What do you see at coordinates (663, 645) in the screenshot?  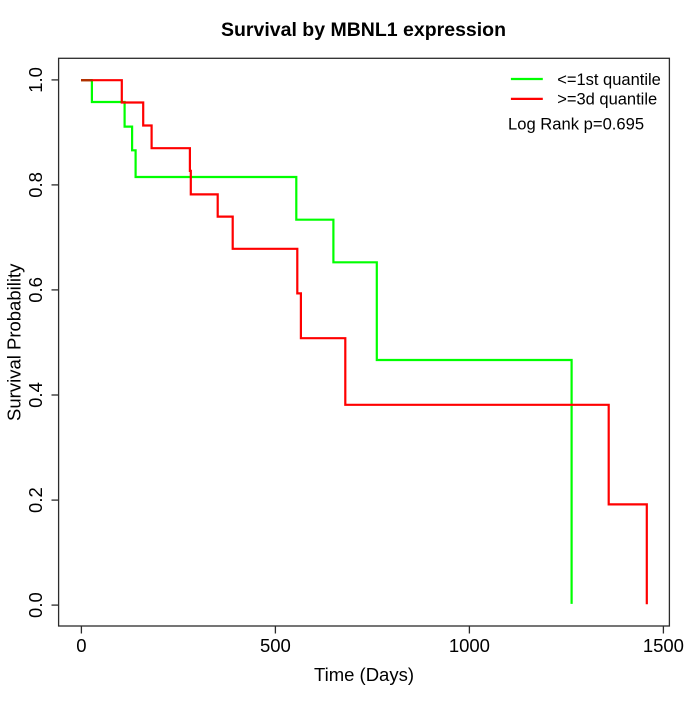 I see `svg-text: 1500` at bounding box center [663, 645].